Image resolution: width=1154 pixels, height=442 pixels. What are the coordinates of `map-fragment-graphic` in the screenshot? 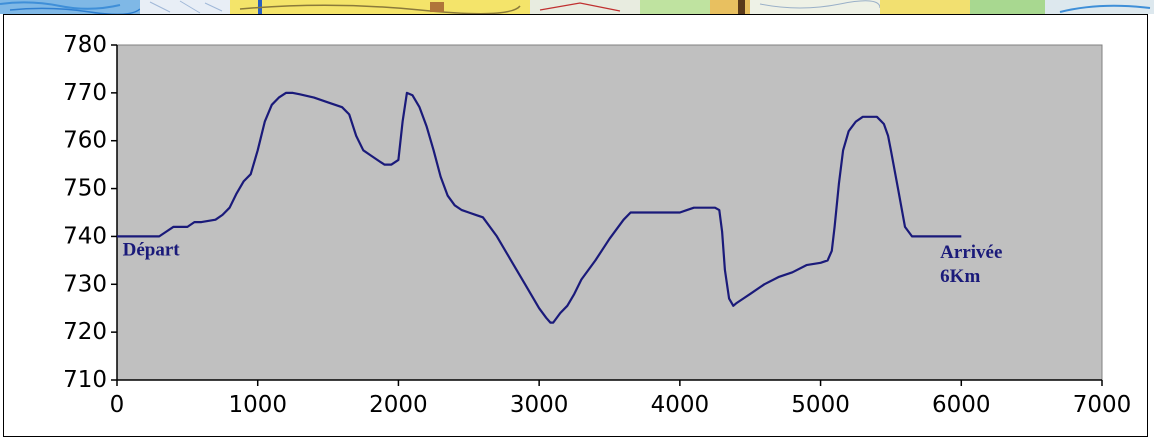 It's located at (577, 7).